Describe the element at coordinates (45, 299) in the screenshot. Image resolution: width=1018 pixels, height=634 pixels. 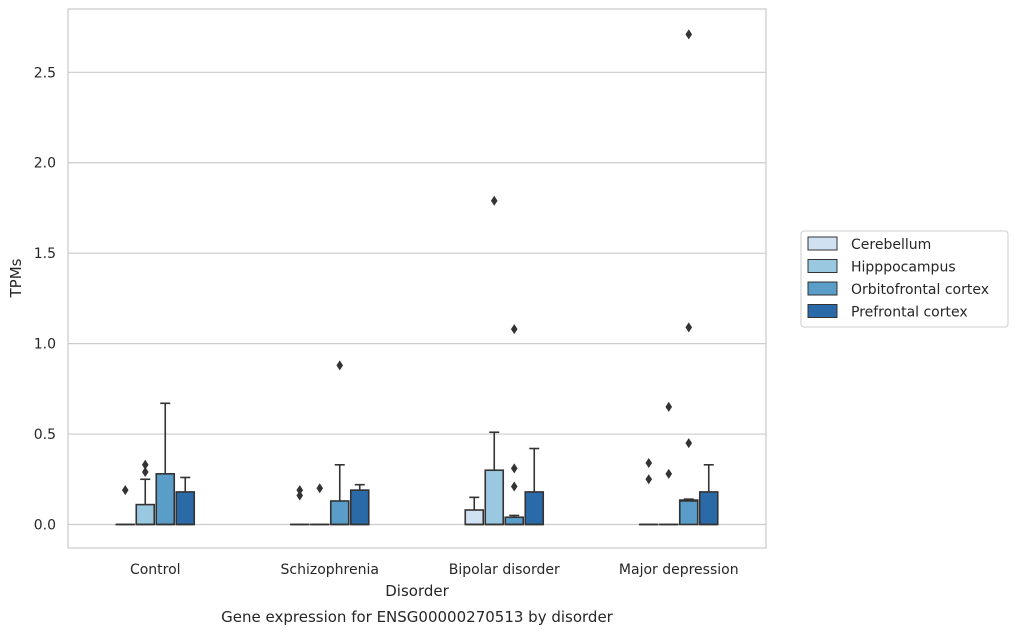
I see `y-tick-labels: 0.0 0.5 1.0 1.5 2.0 2.5` at that location.